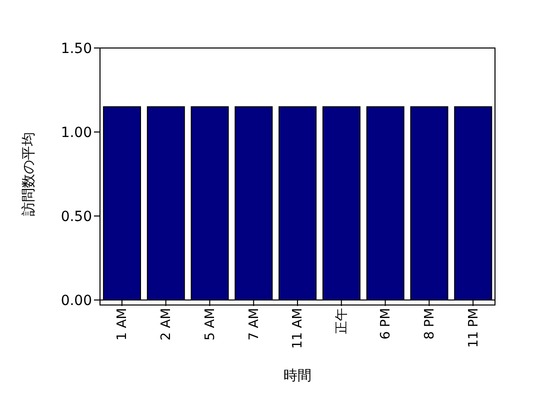 The height and width of the screenshot is (398, 548). What do you see at coordinates (430, 324) in the screenshot?
I see `x-tick-label: 8 PM` at bounding box center [430, 324].